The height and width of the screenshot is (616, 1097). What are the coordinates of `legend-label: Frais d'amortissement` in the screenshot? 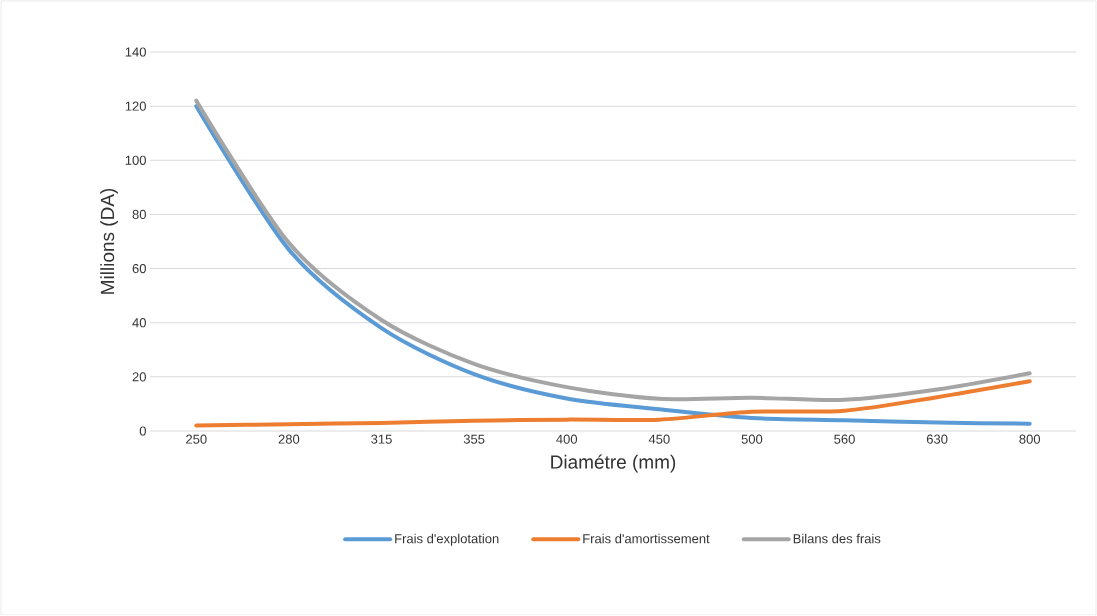 It's located at (646, 538).